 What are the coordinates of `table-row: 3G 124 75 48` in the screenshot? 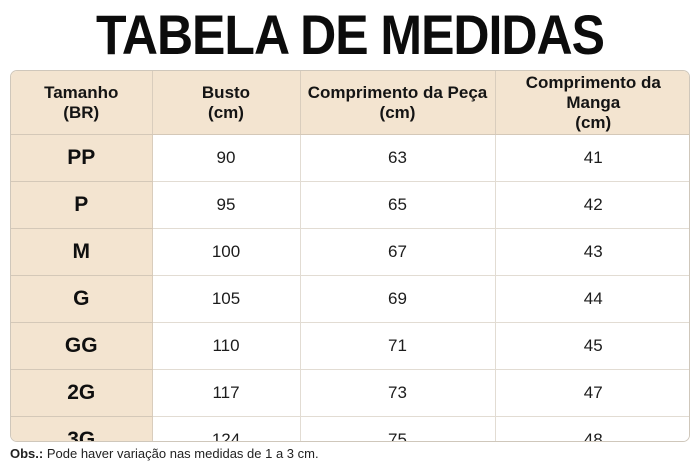 It's located at (350, 428).